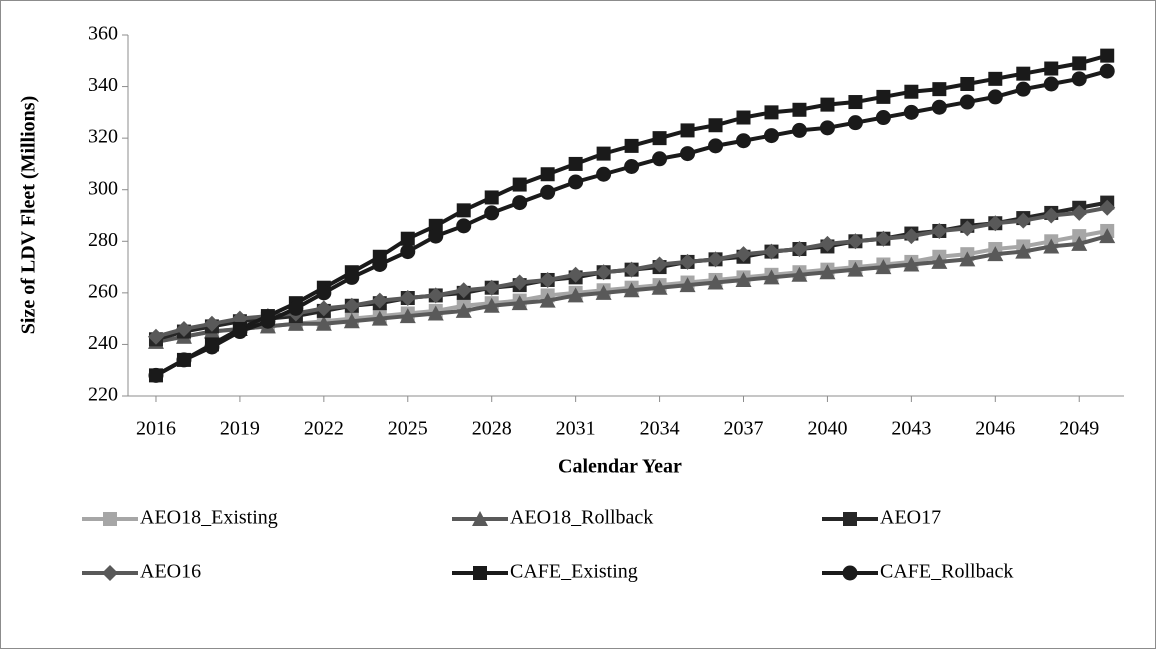 The height and width of the screenshot is (649, 1156). I want to click on legend-label: CAFE_Existing, so click(574, 572).